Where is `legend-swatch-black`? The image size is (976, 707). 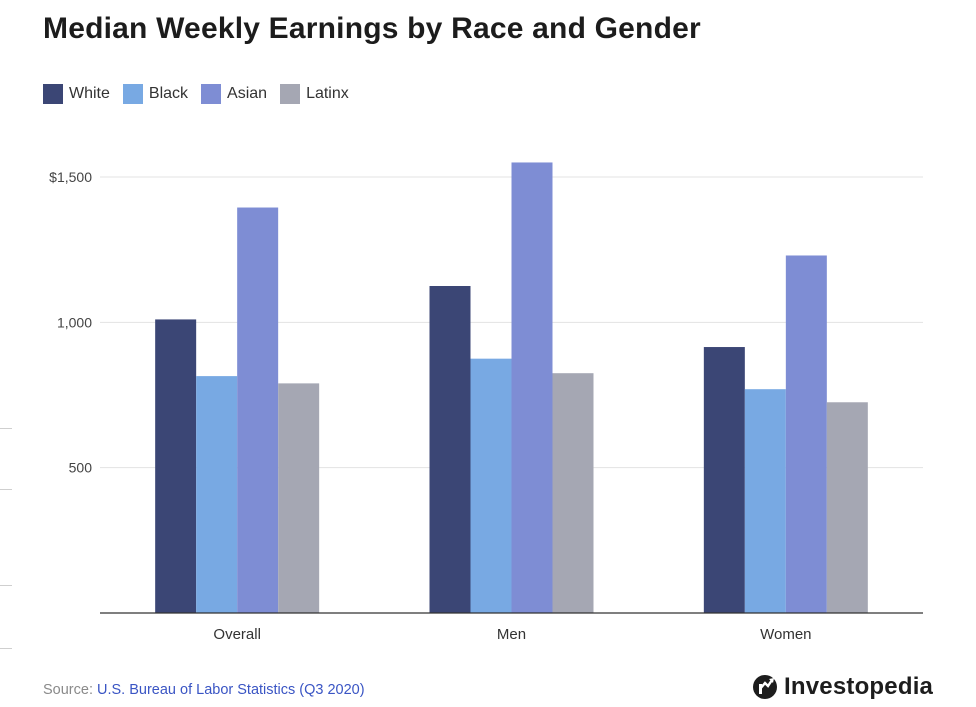
legend-swatch-black is located at coordinates (132, 94).